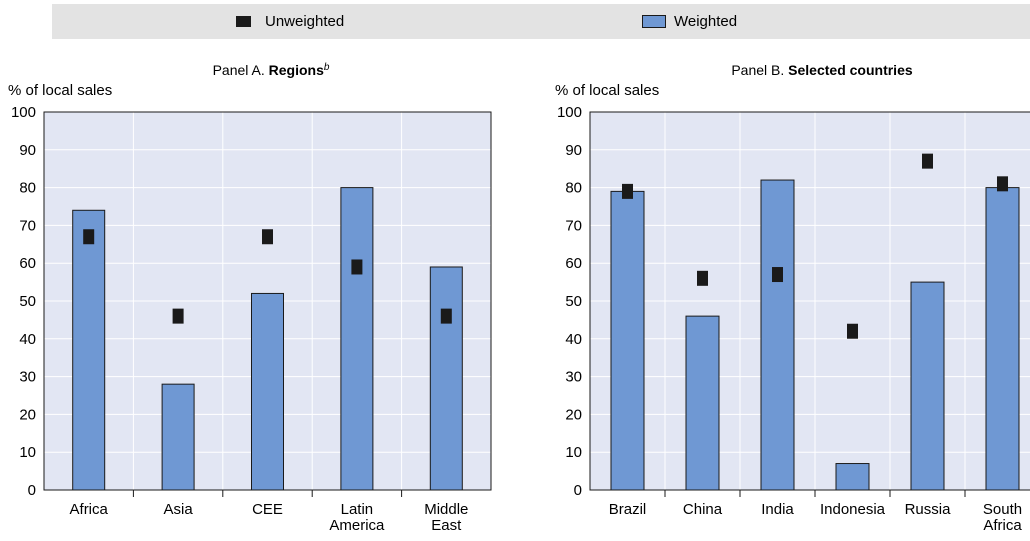 Image resolution: width=1030 pixels, height=541 pixels. Describe the element at coordinates (1002, 509) in the screenshot. I see `category-label: South` at that location.